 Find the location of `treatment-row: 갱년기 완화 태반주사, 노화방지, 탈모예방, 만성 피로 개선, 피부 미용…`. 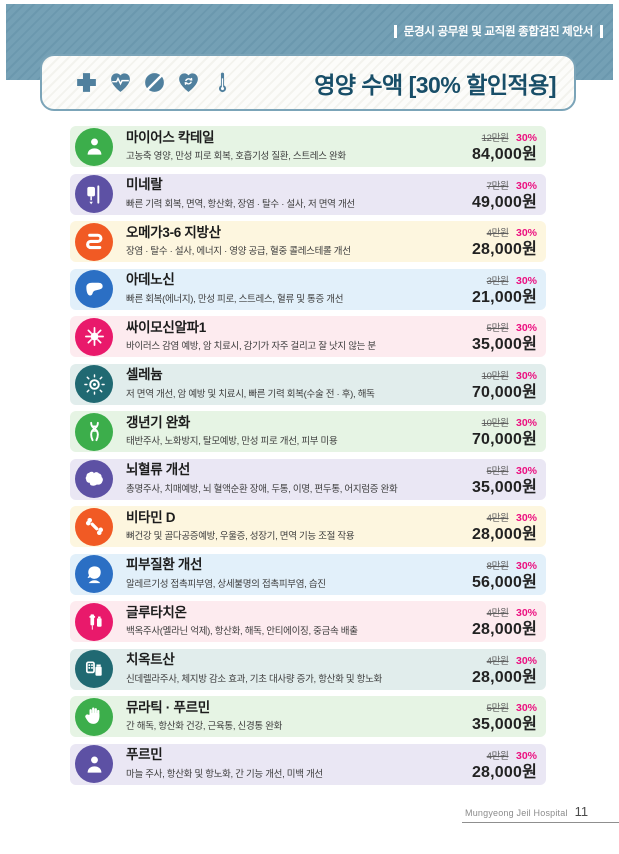

treatment-row: 갱년기 완화 태반주사, 노화방지, 탈모예방, 만성 피로 개선, 피부 미용… is located at coordinates (308, 431).